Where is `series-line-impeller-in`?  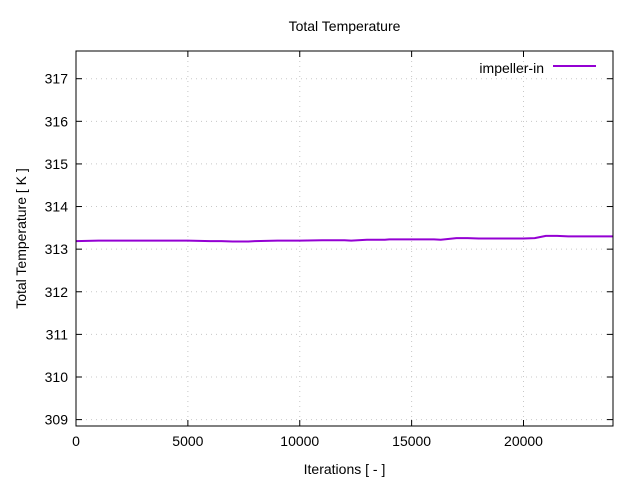
series-line-impeller-in is located at coordinates (344, 238).